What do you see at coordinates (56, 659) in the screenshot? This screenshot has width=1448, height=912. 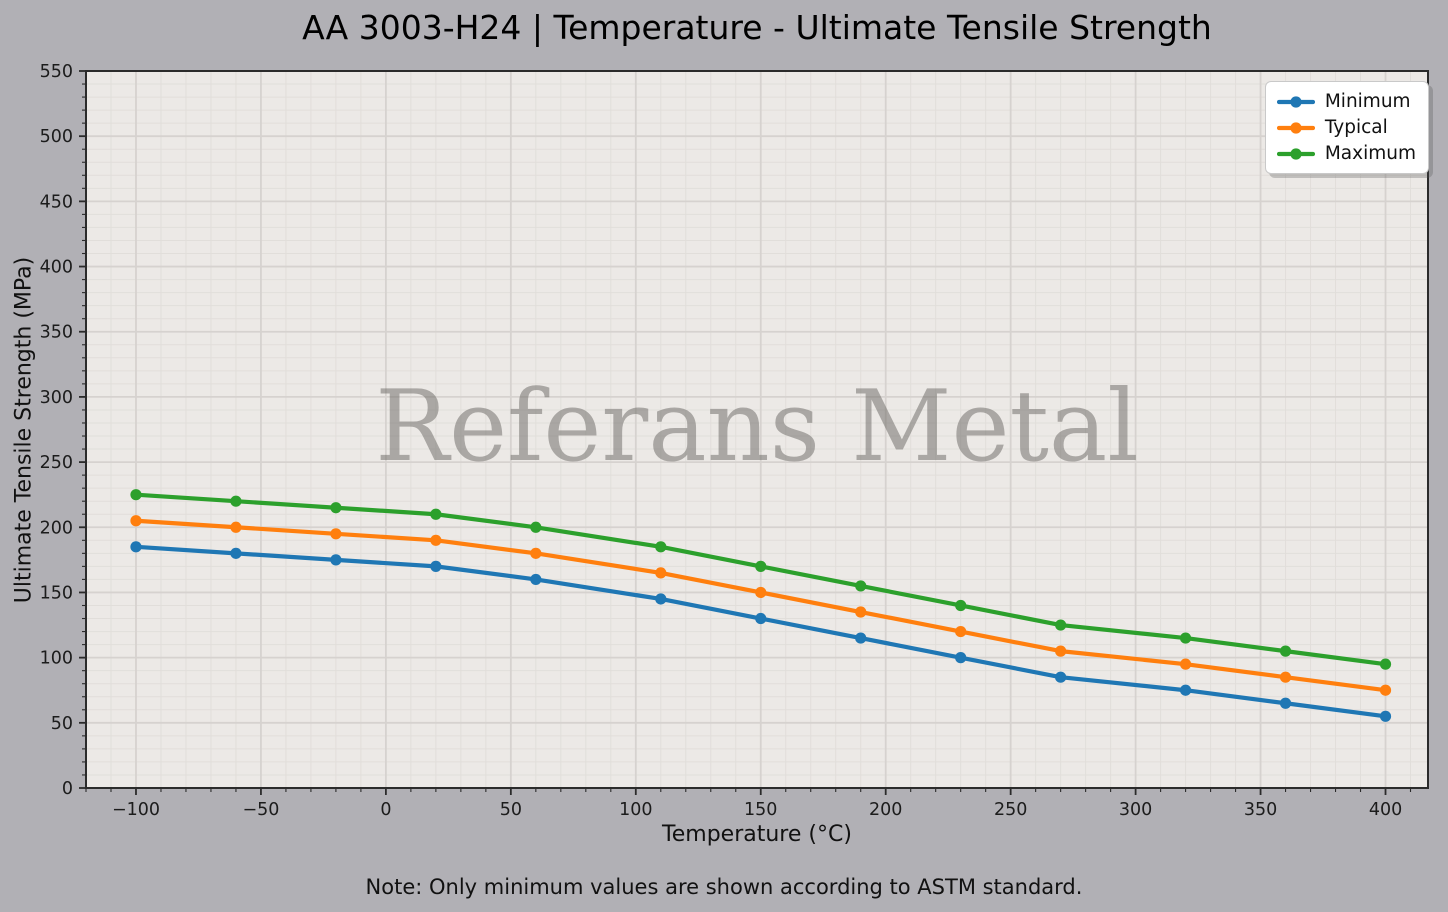 I see `y-tick-label: 100` at bounding box center [56, 659].